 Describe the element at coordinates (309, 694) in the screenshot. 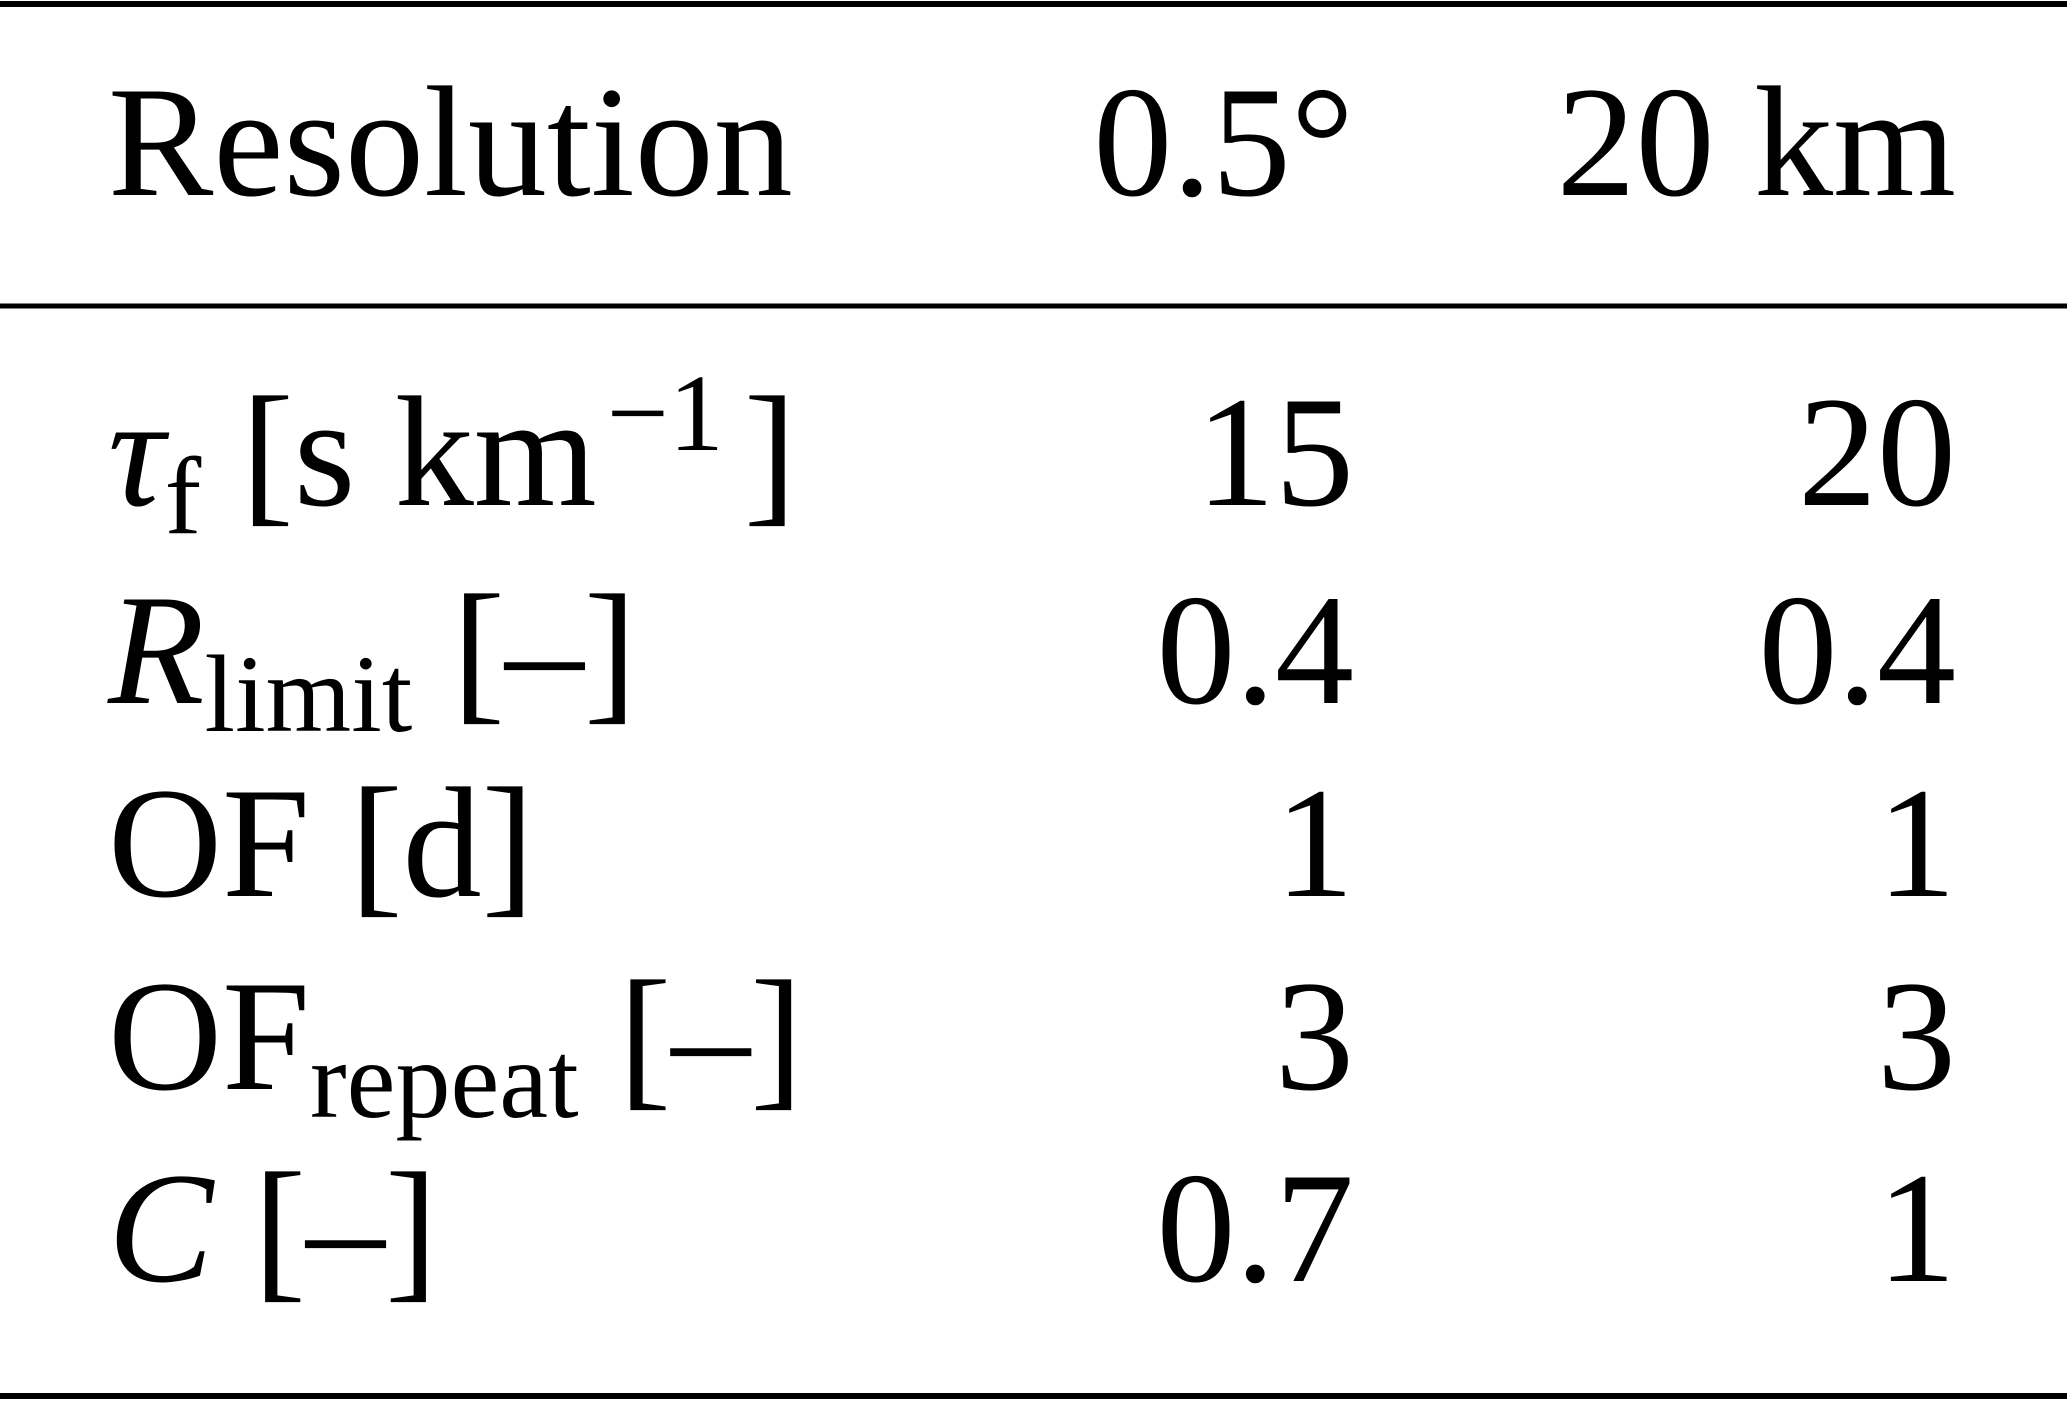

I see `subscript: limit` at that location.